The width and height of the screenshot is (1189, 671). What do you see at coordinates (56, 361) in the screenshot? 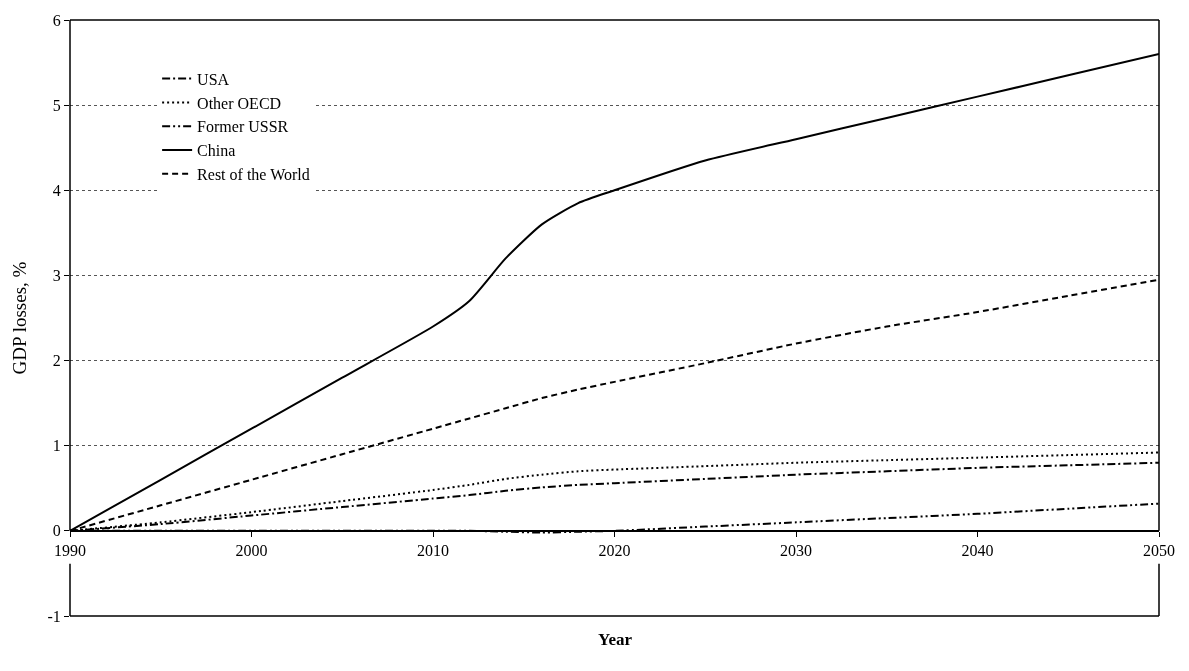
I see `y-tick-label: 2` at bounding box center [56, 361].